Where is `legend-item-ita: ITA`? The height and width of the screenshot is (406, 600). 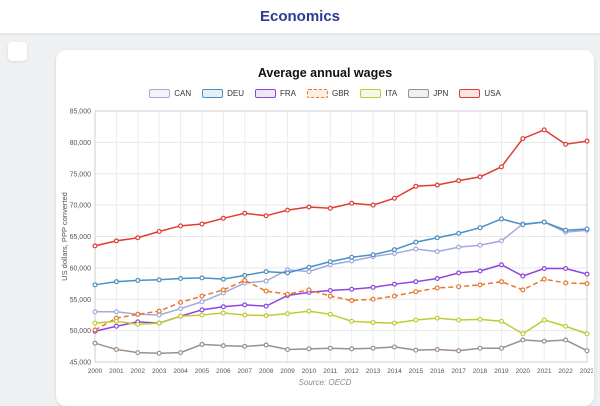 legend-item-ita: ITA is located at coordinates (378, 93).